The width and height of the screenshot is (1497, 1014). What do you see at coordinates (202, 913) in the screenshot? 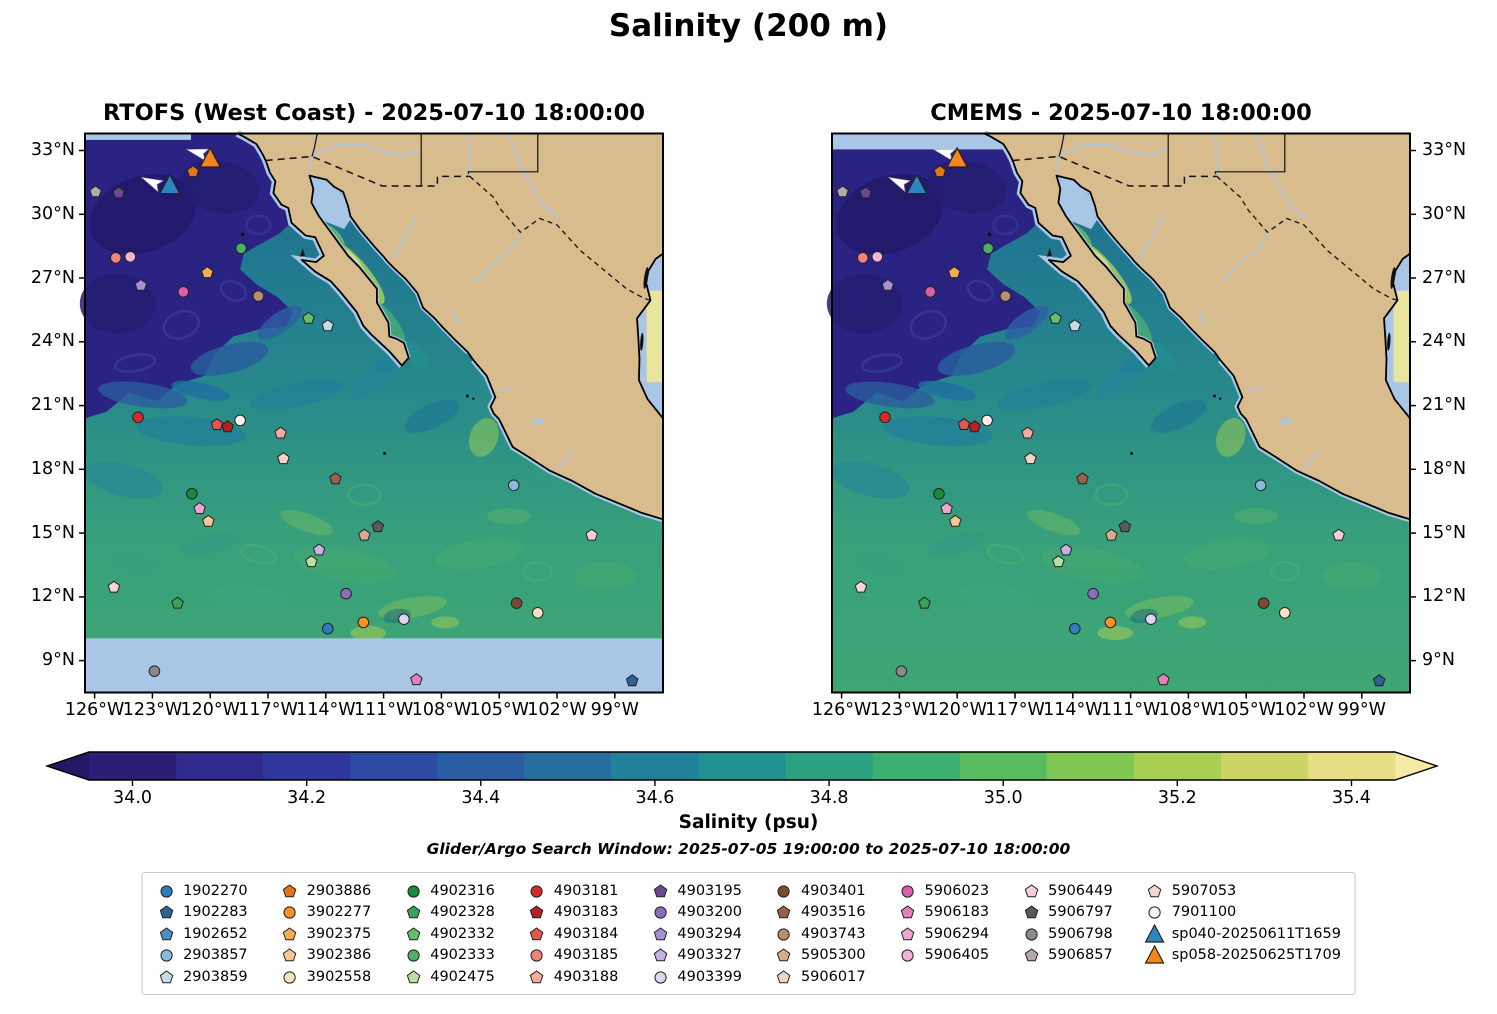
I see `legend-item-1902283: 1902283` at bounding box center [202, 913].